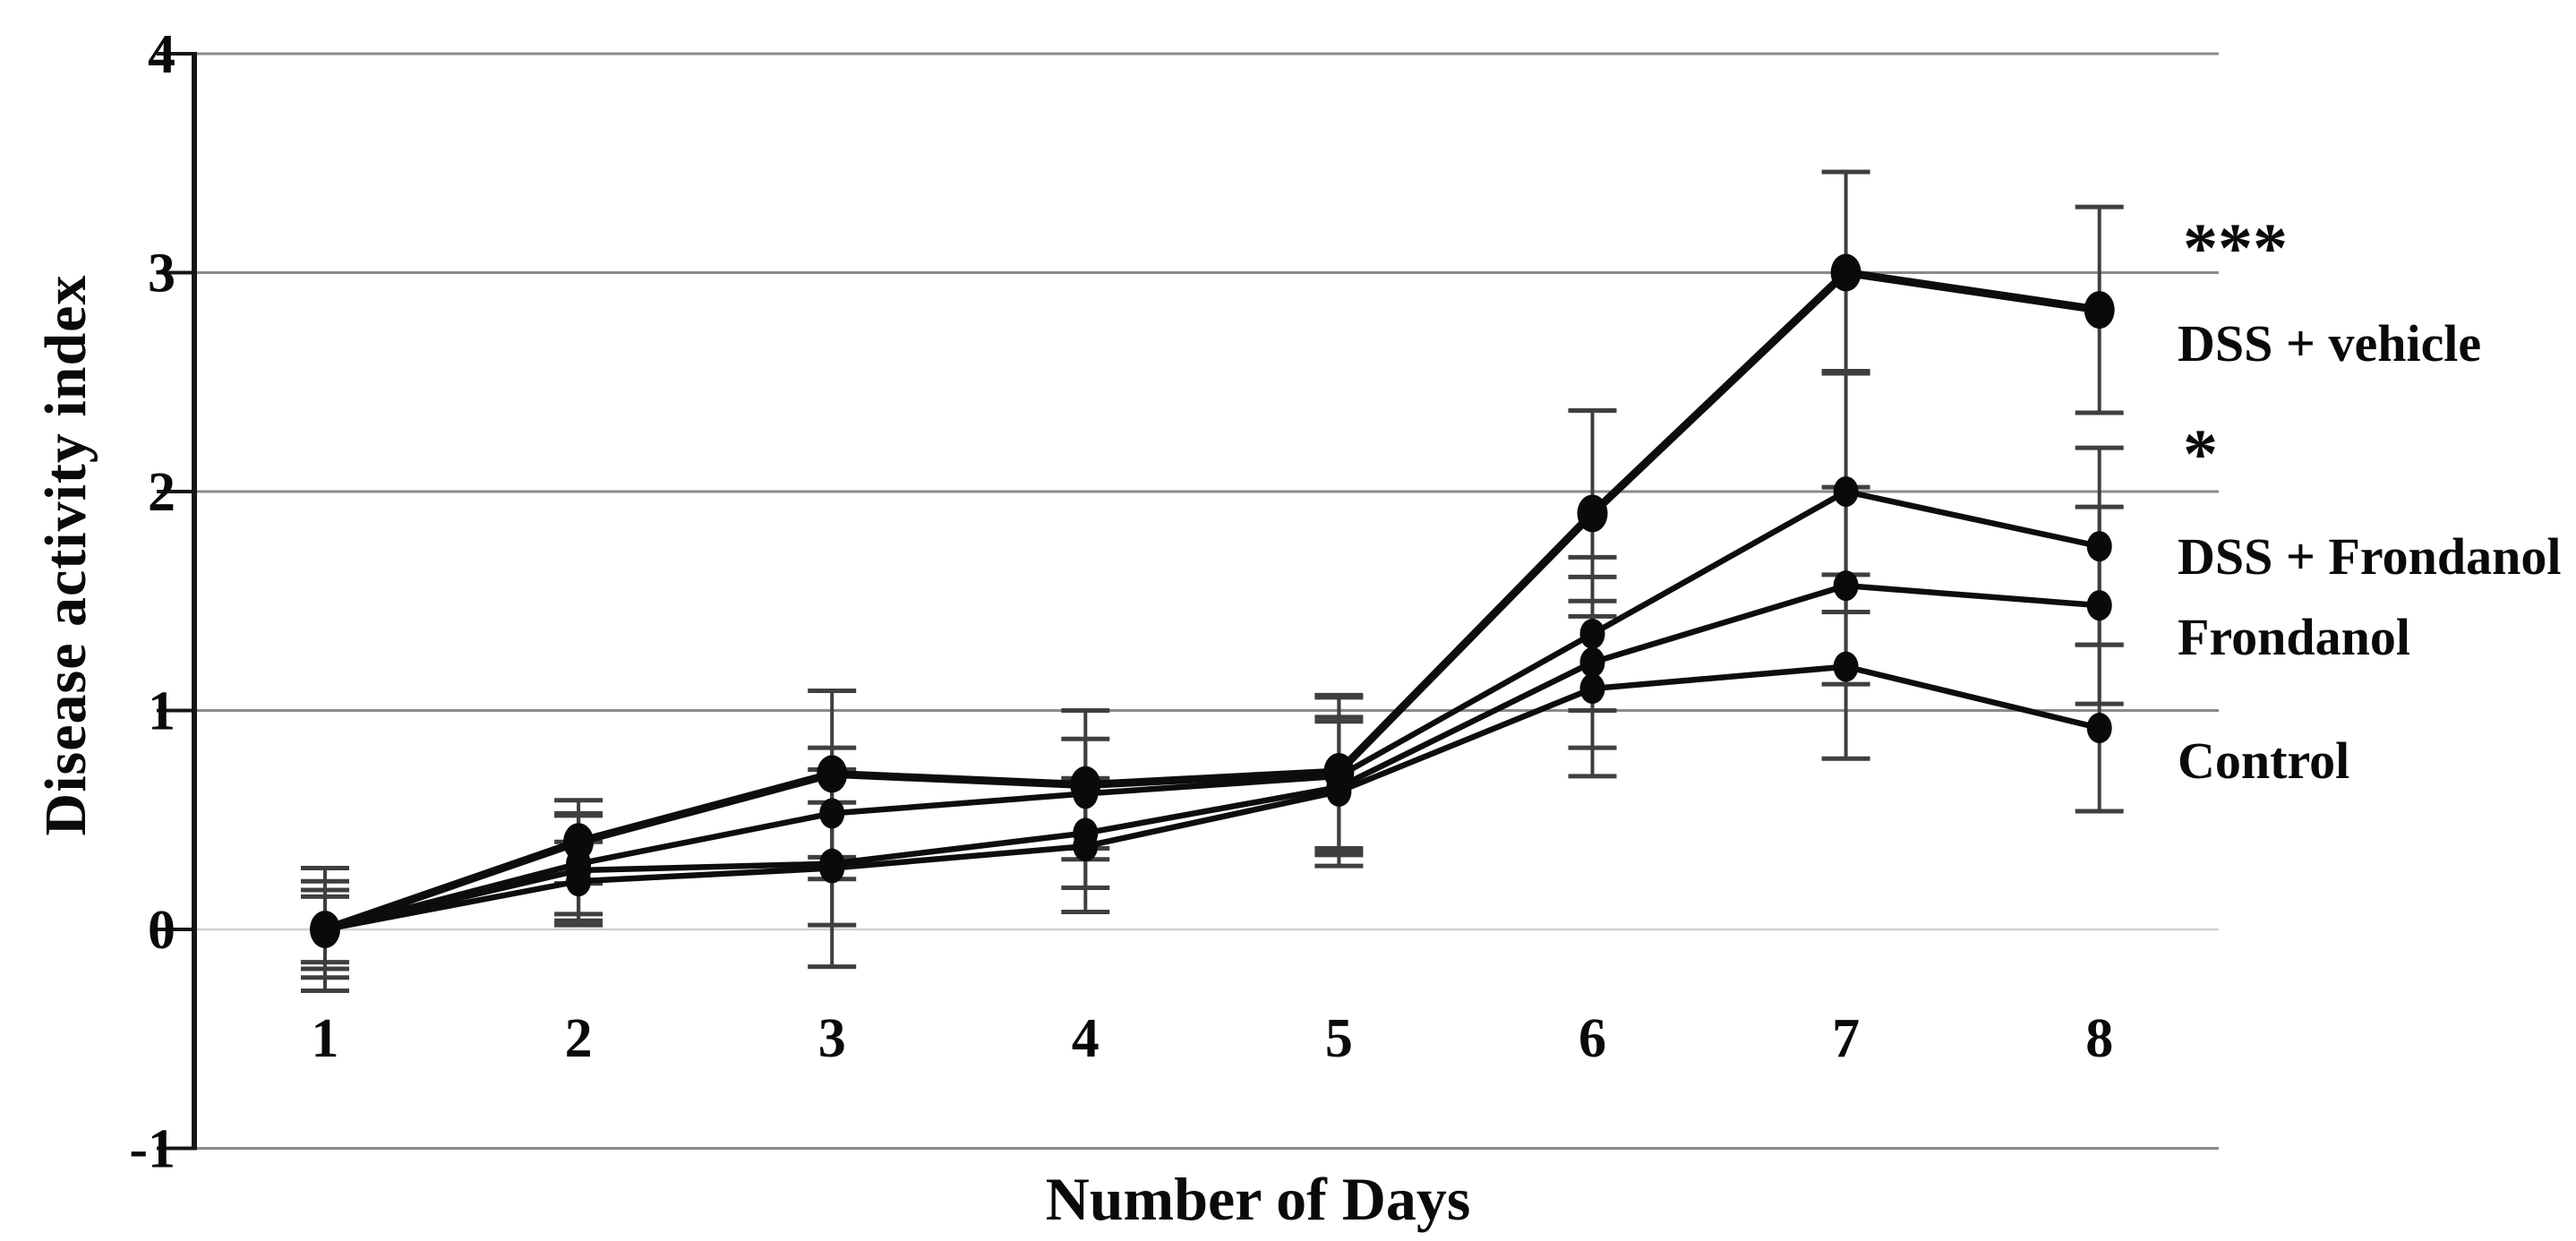 This screenshot has height=1241, width=2576. Describe the element at coordinates (1846, 1038) in the screenshot. I see `x-tick-label-7: 7` at that location.